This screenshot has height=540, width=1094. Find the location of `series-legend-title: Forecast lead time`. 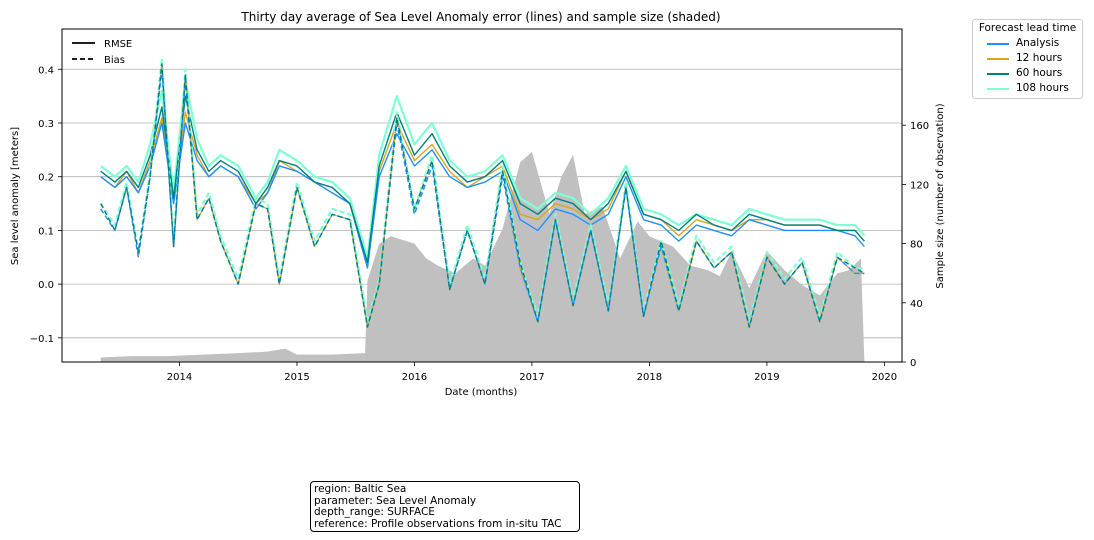

series-legend-title: Forecast lead time is located at coordinates (1027, 28).